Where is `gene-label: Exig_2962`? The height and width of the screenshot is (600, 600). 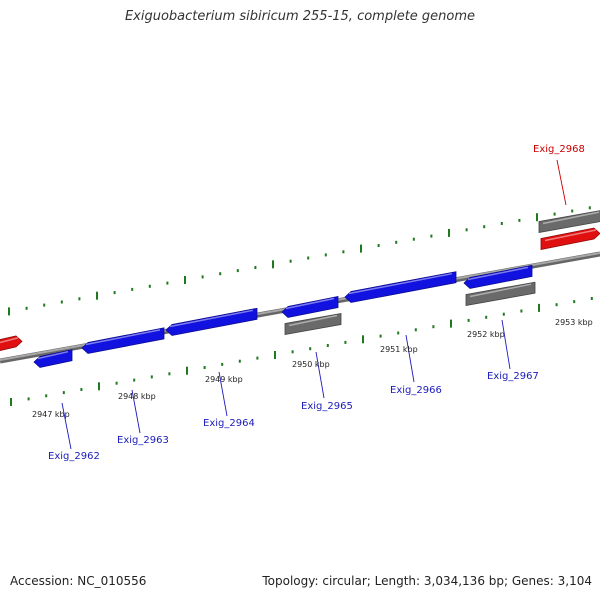 gene-label: Exig_2962 is located at coordinates (74, 456).